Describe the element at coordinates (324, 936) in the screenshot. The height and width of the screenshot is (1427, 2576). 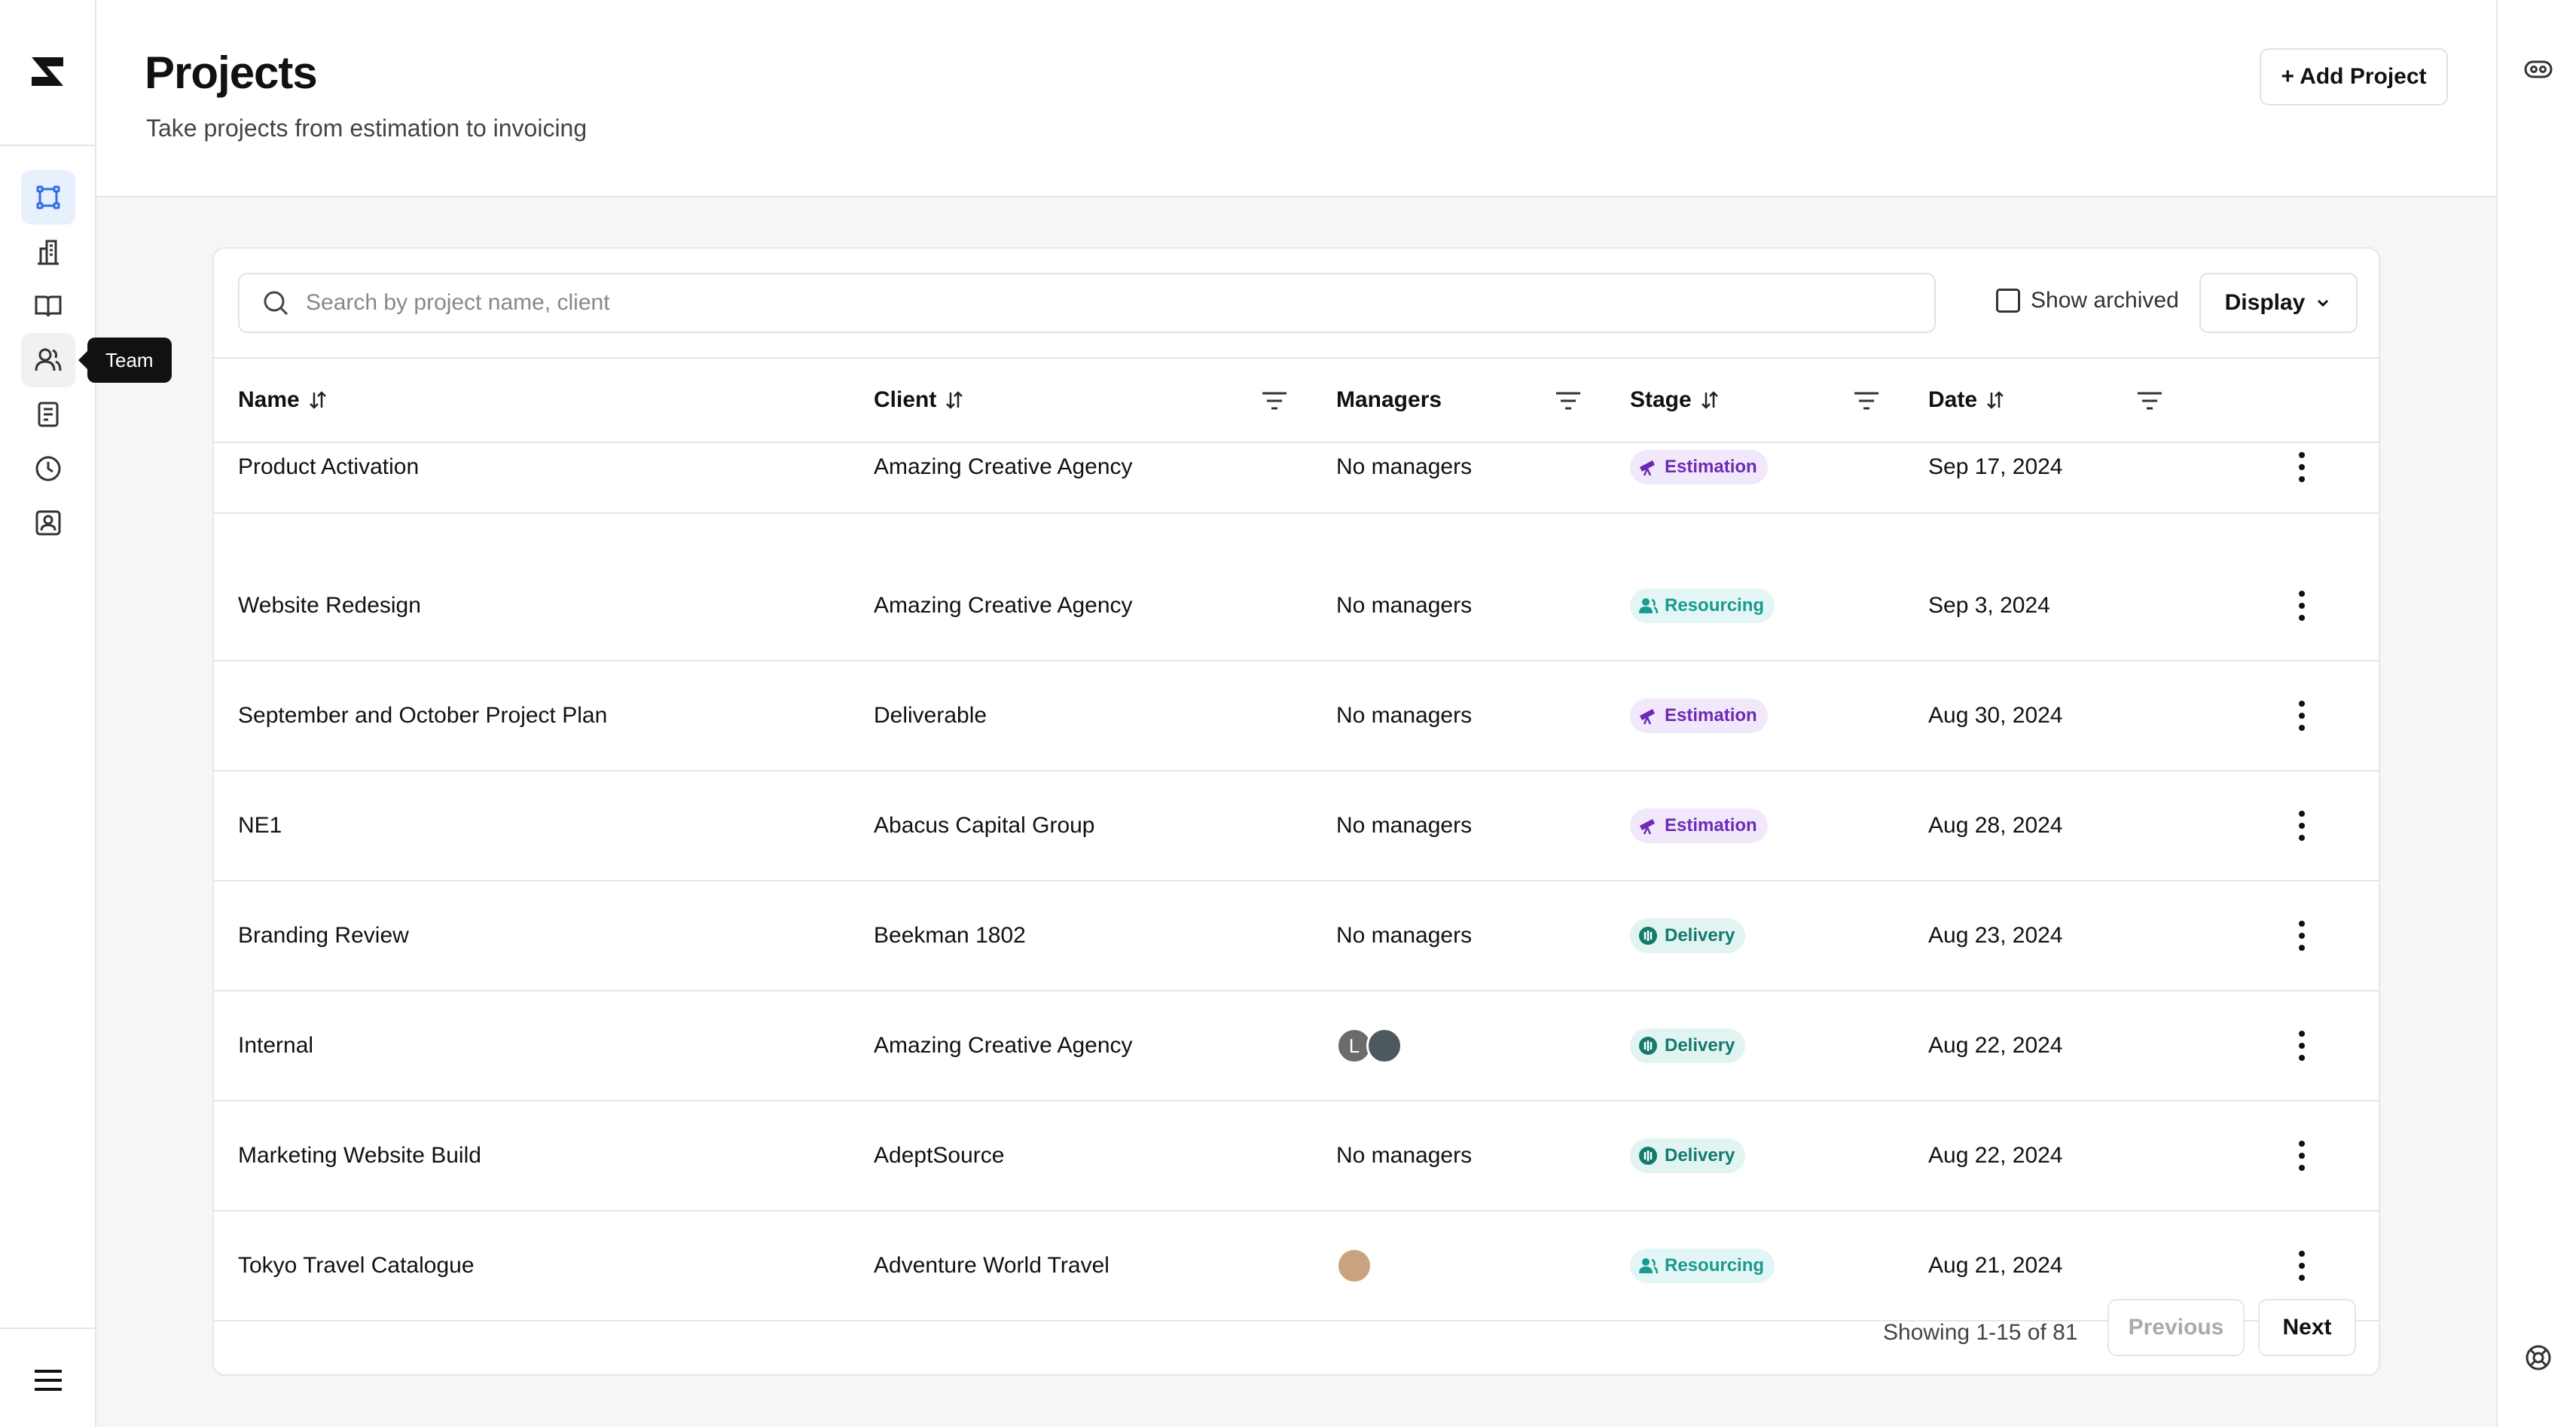
I see `project-name: Branding Review` at that location.